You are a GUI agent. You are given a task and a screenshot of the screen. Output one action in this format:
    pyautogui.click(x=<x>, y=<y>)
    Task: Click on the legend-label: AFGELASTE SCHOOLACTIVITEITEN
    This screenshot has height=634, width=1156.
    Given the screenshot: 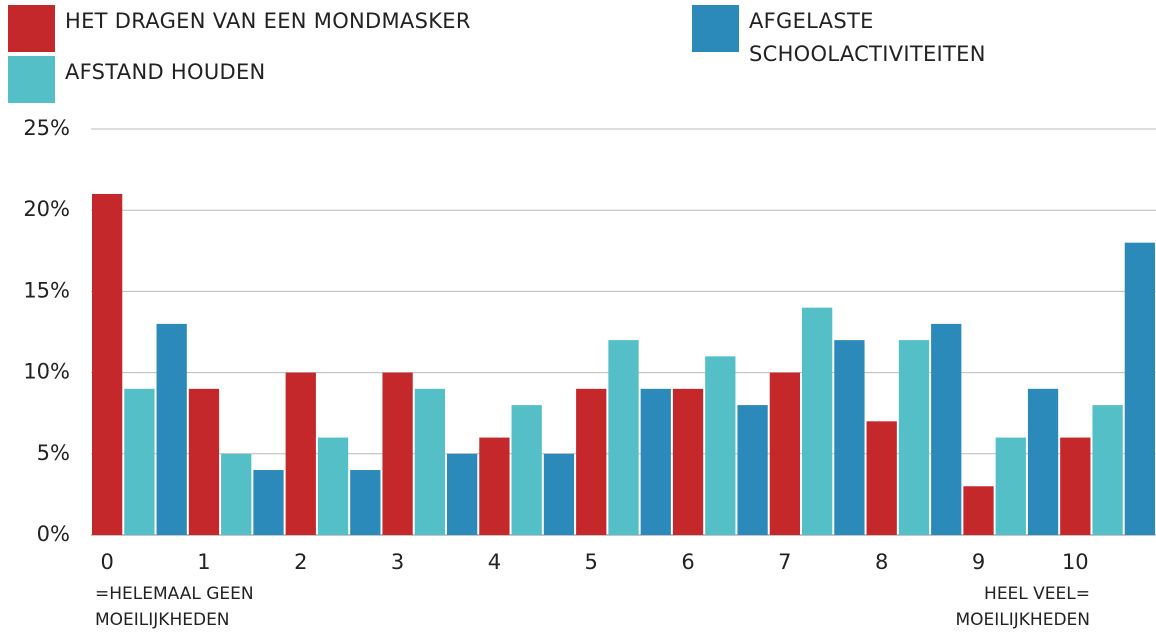 What is the action you would take?
    pyautogui.click(x=867, y=37)
    